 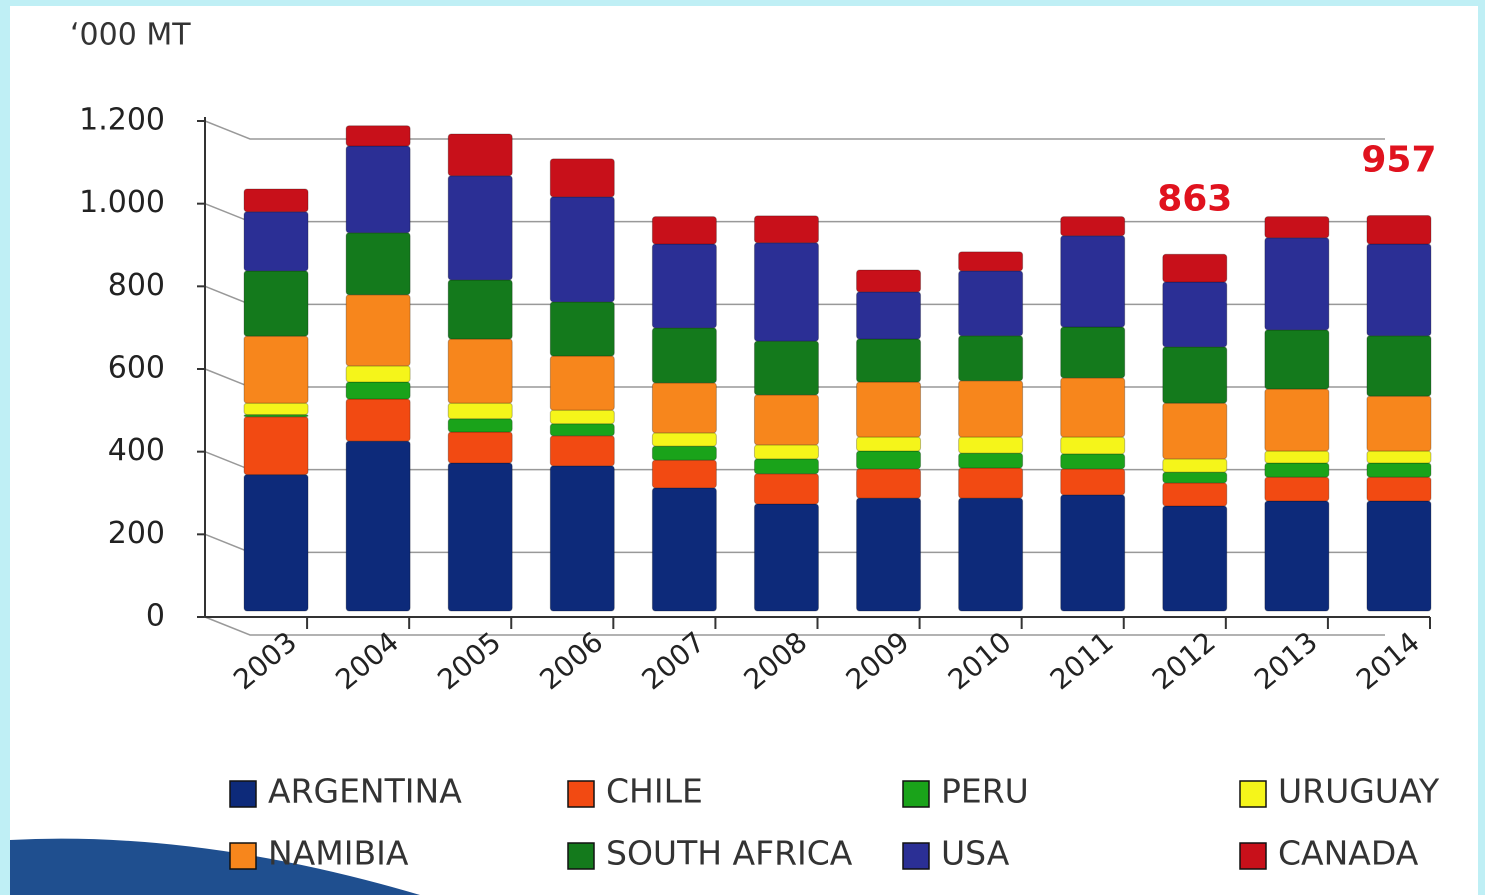 I want to click on y-tick-label: 1.200, so click(x=122, y=120).